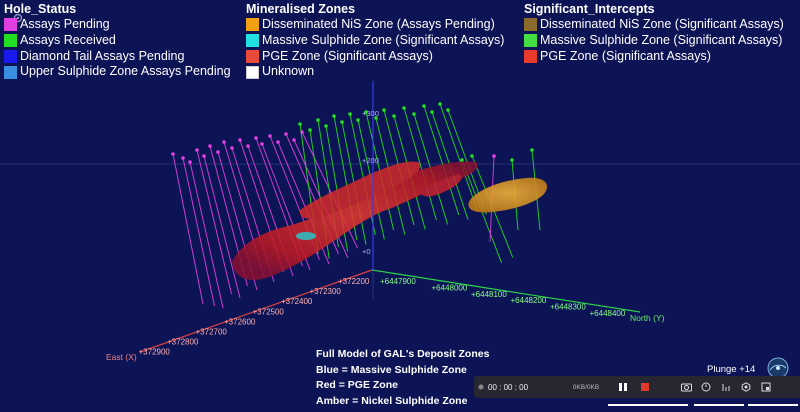  What do you see at coordinates (706, 387) in the screenshot?
I see `timer-icon` at bounding box center [706, 387].